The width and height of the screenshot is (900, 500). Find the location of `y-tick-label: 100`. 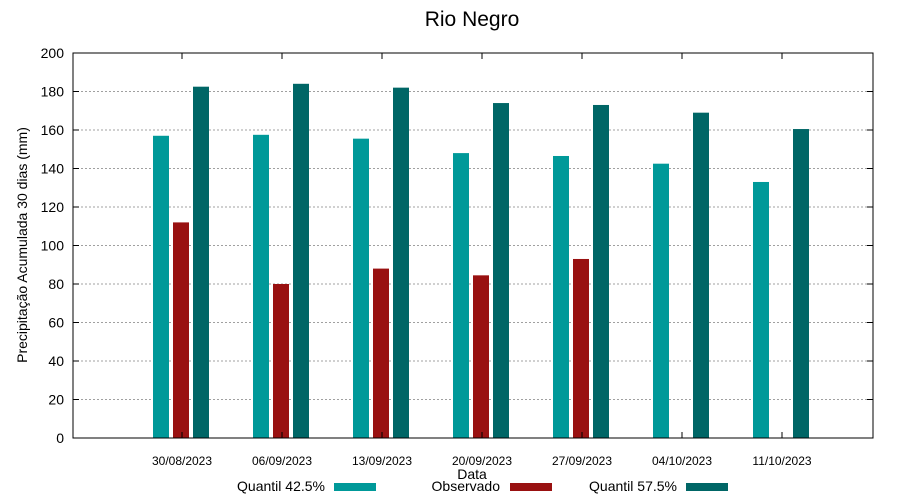

y-tick-label: 100 is located at coordinates (53, 246).